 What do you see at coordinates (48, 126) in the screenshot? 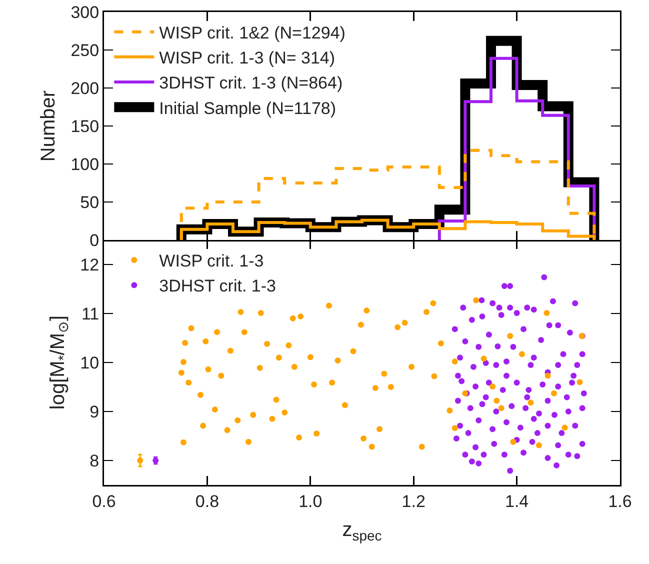
I see `y-axis-title: Number` at bounding box center [48, 126].